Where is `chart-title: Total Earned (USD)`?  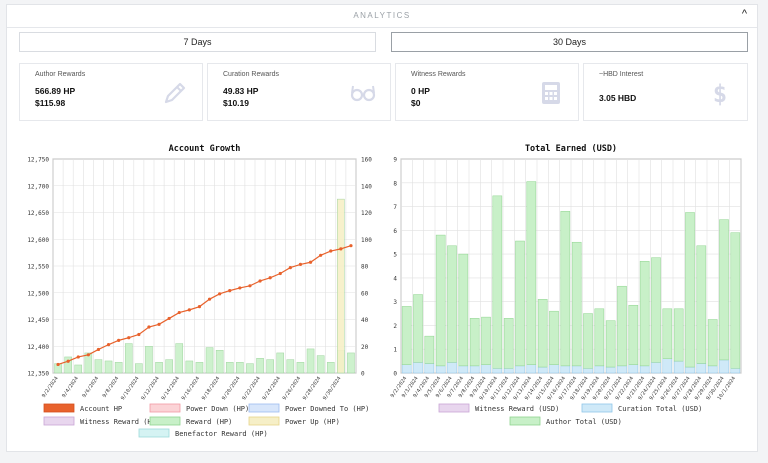 chart-title: Total Earned (USD) is located at coordinates (571, 149).